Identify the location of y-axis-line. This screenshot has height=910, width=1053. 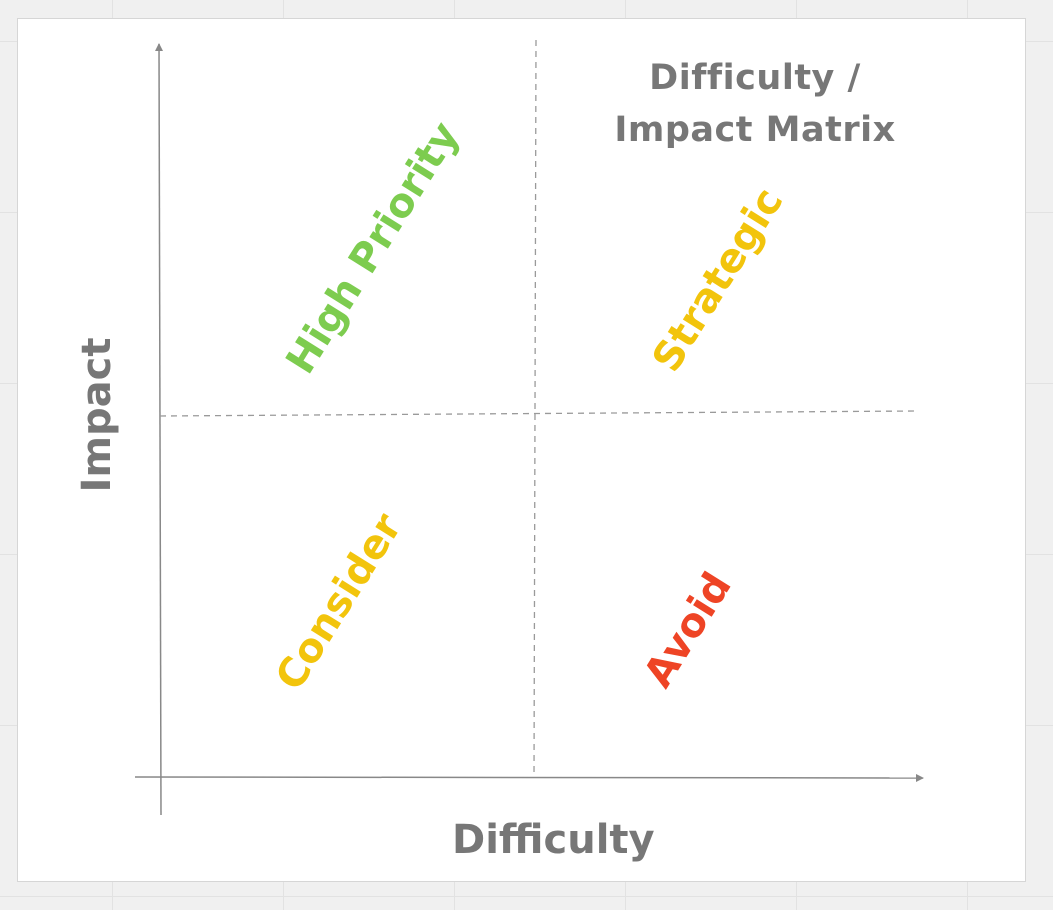
(159, 429).